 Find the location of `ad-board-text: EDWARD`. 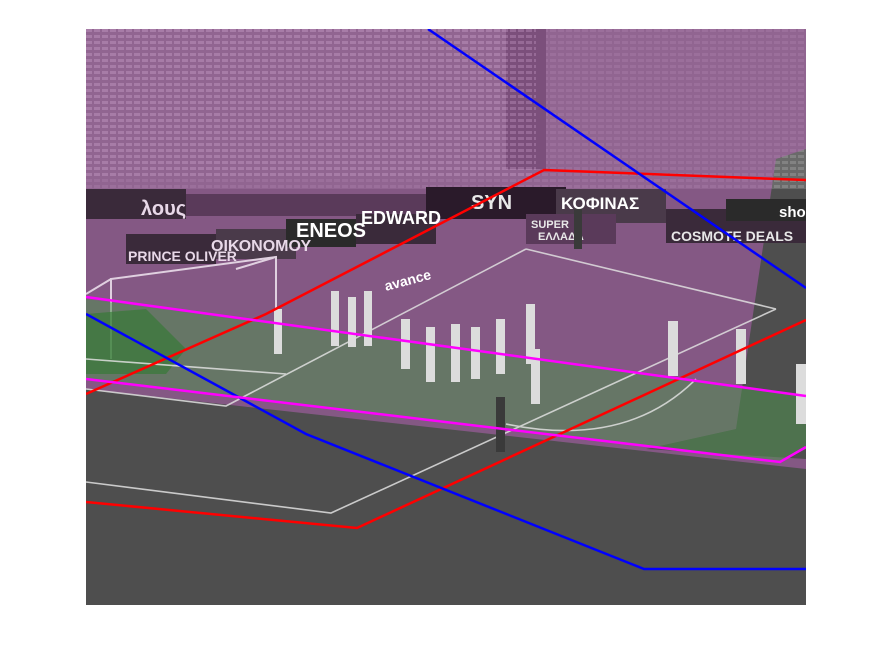

ad-board-text: EDWARD is located at coordinates (401, 218).